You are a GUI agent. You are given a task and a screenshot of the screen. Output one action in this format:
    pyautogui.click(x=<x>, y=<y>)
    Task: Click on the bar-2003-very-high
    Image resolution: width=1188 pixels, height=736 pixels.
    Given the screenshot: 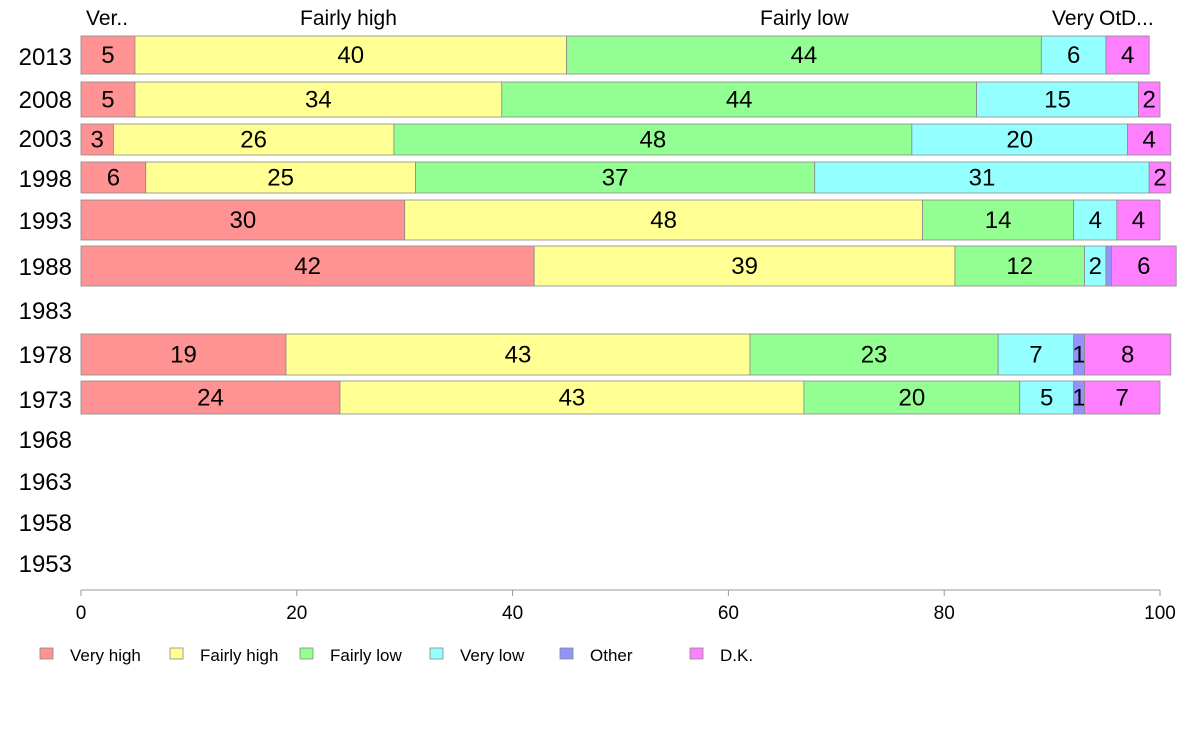 What is the action you would take?
    pyautogui.click(x=97, y=139)
    